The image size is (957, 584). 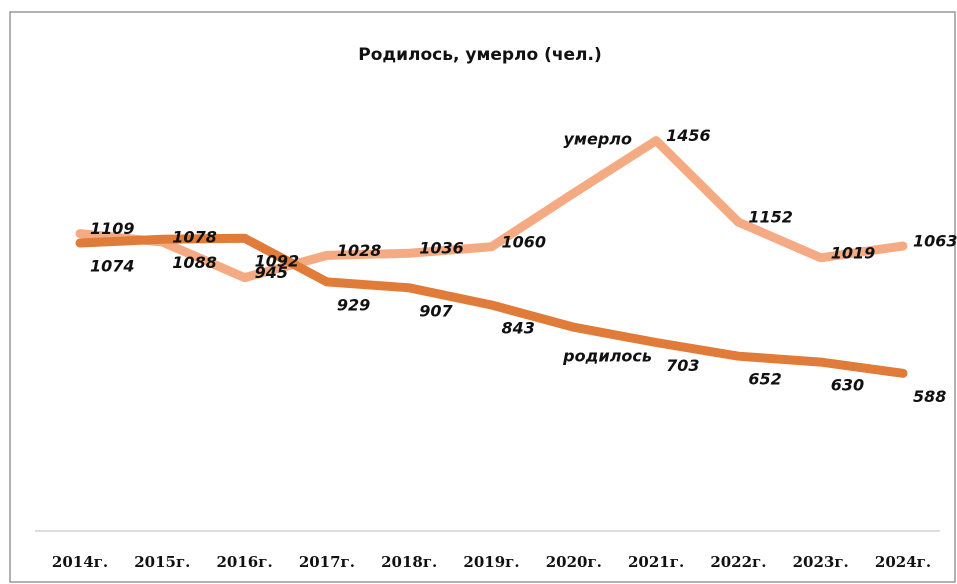 What do you see at coordinates (162, 562) in the screenshot?
I see `x-tick-label: 2015г.` at bounding box center [162, 562].